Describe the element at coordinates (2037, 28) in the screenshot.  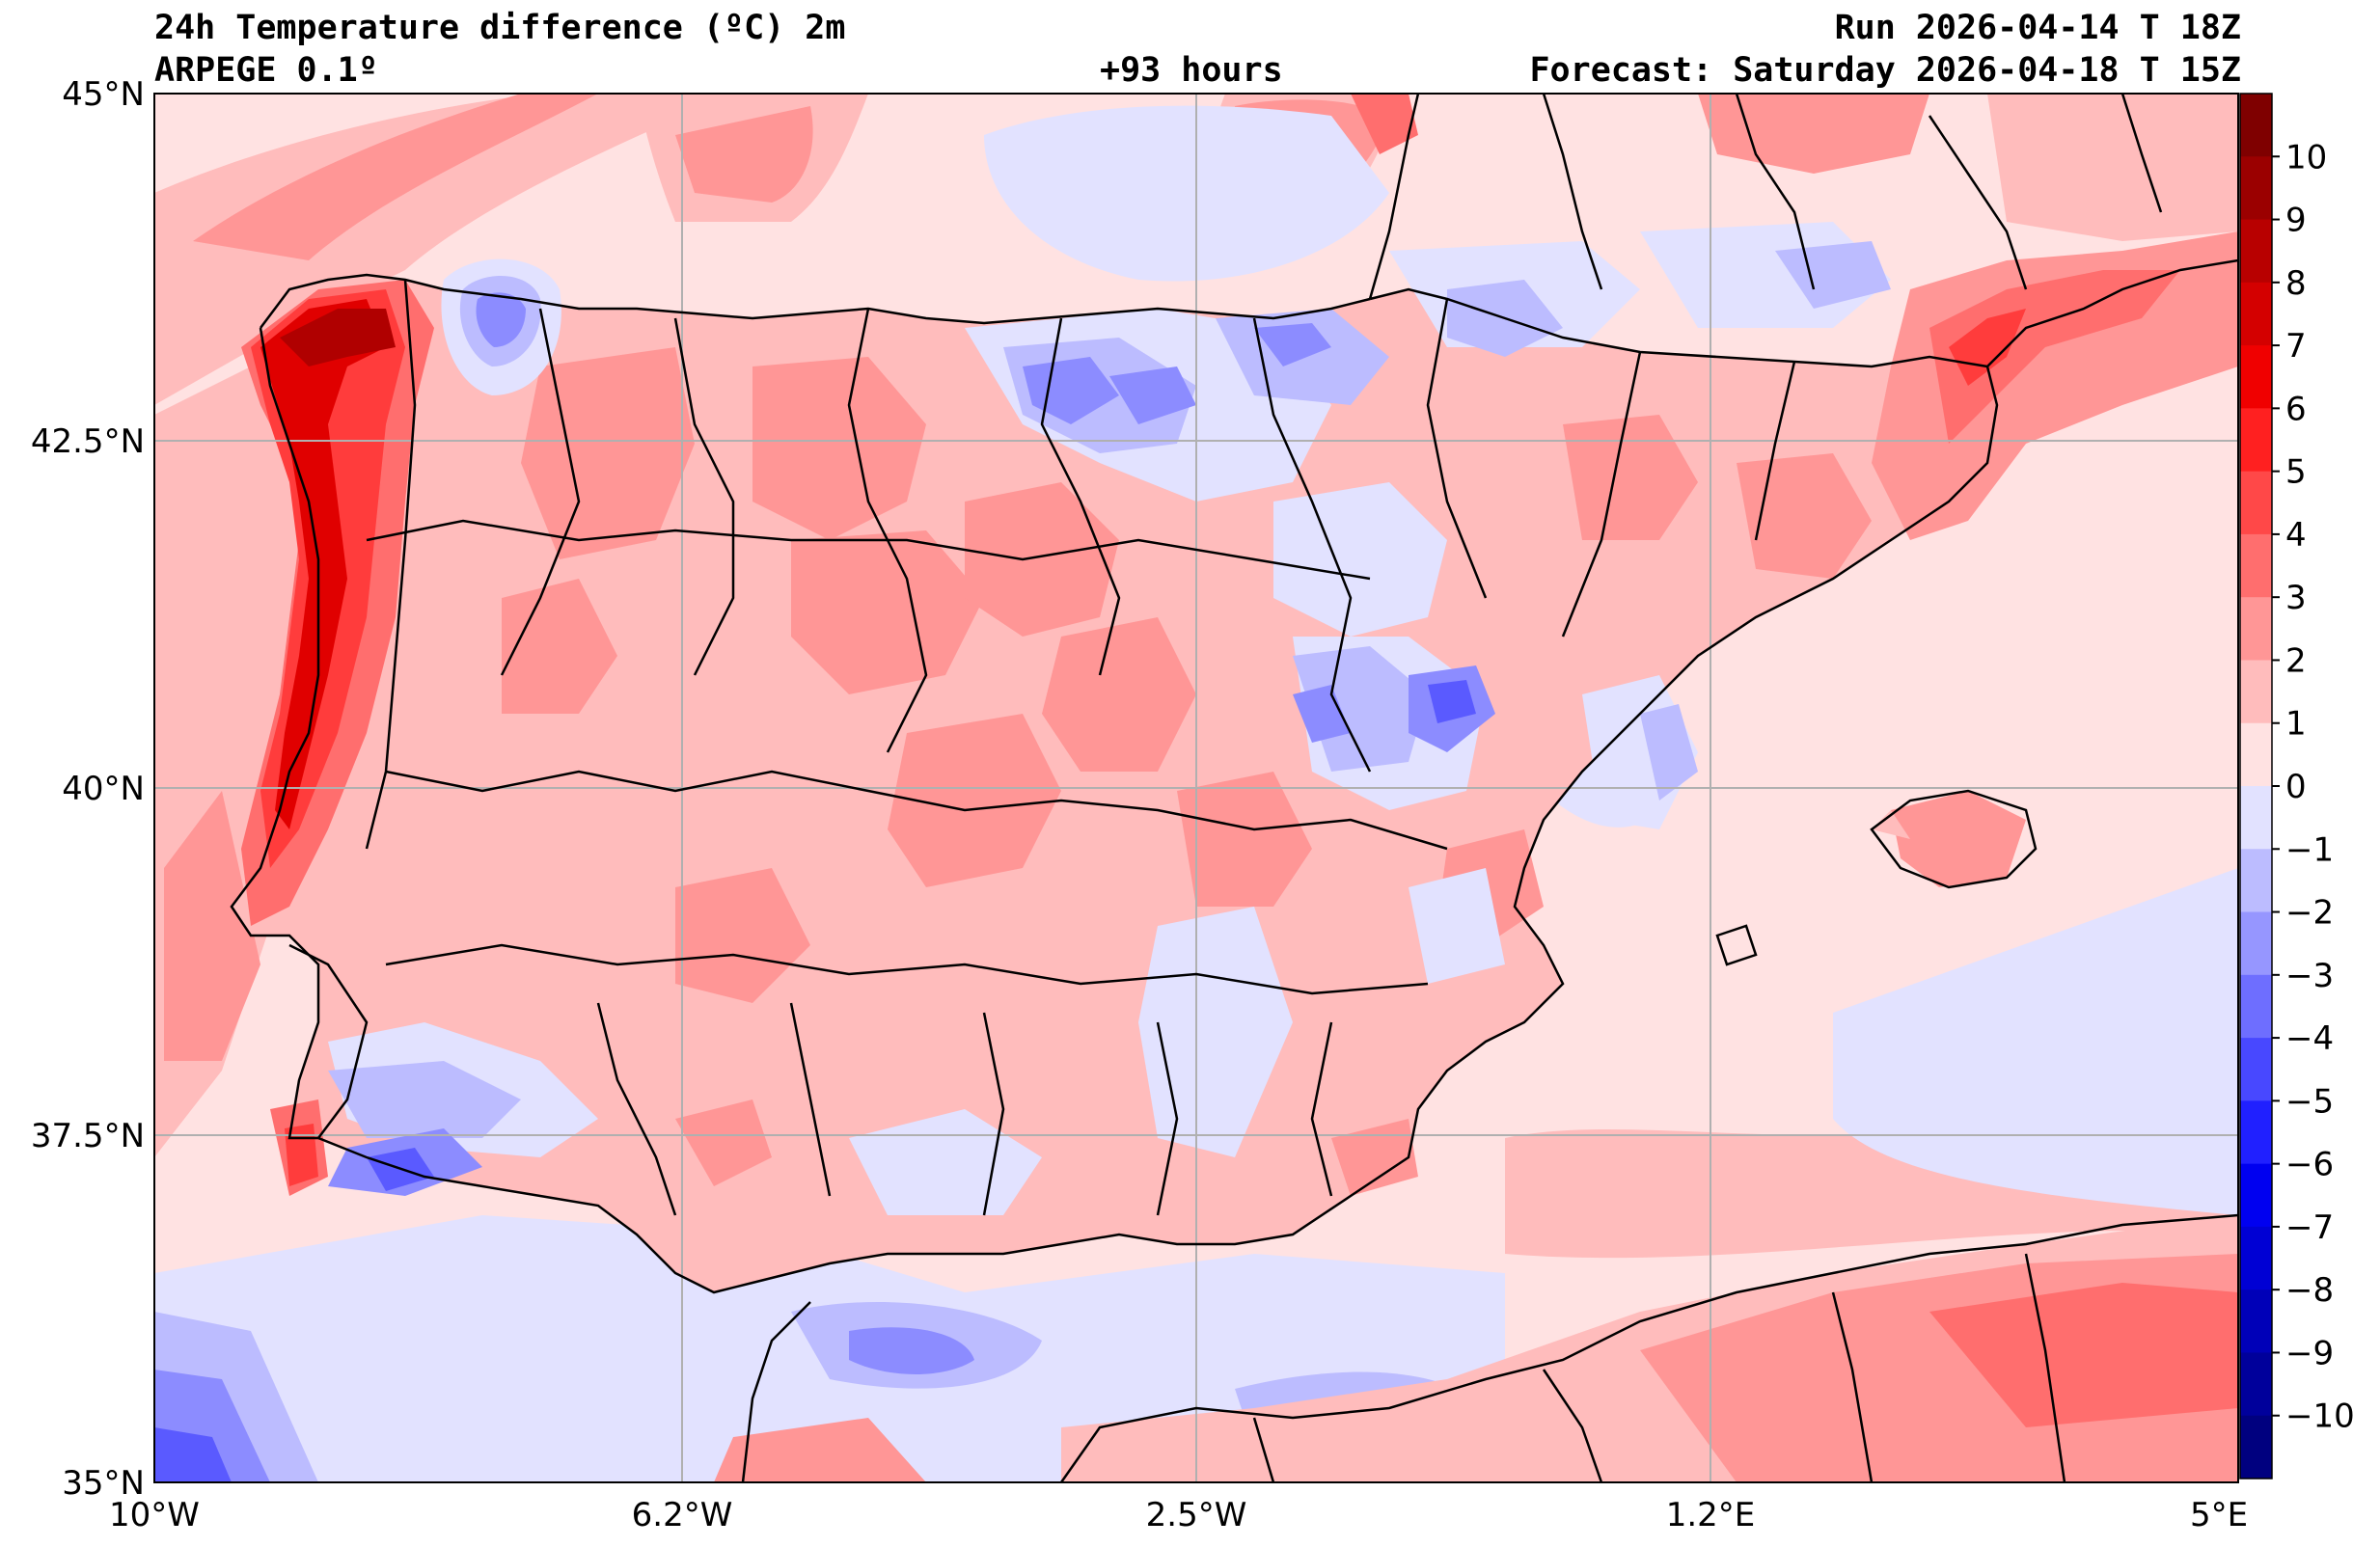
I see `run-label: Run 2026-04-14 T 18Z` at that location.